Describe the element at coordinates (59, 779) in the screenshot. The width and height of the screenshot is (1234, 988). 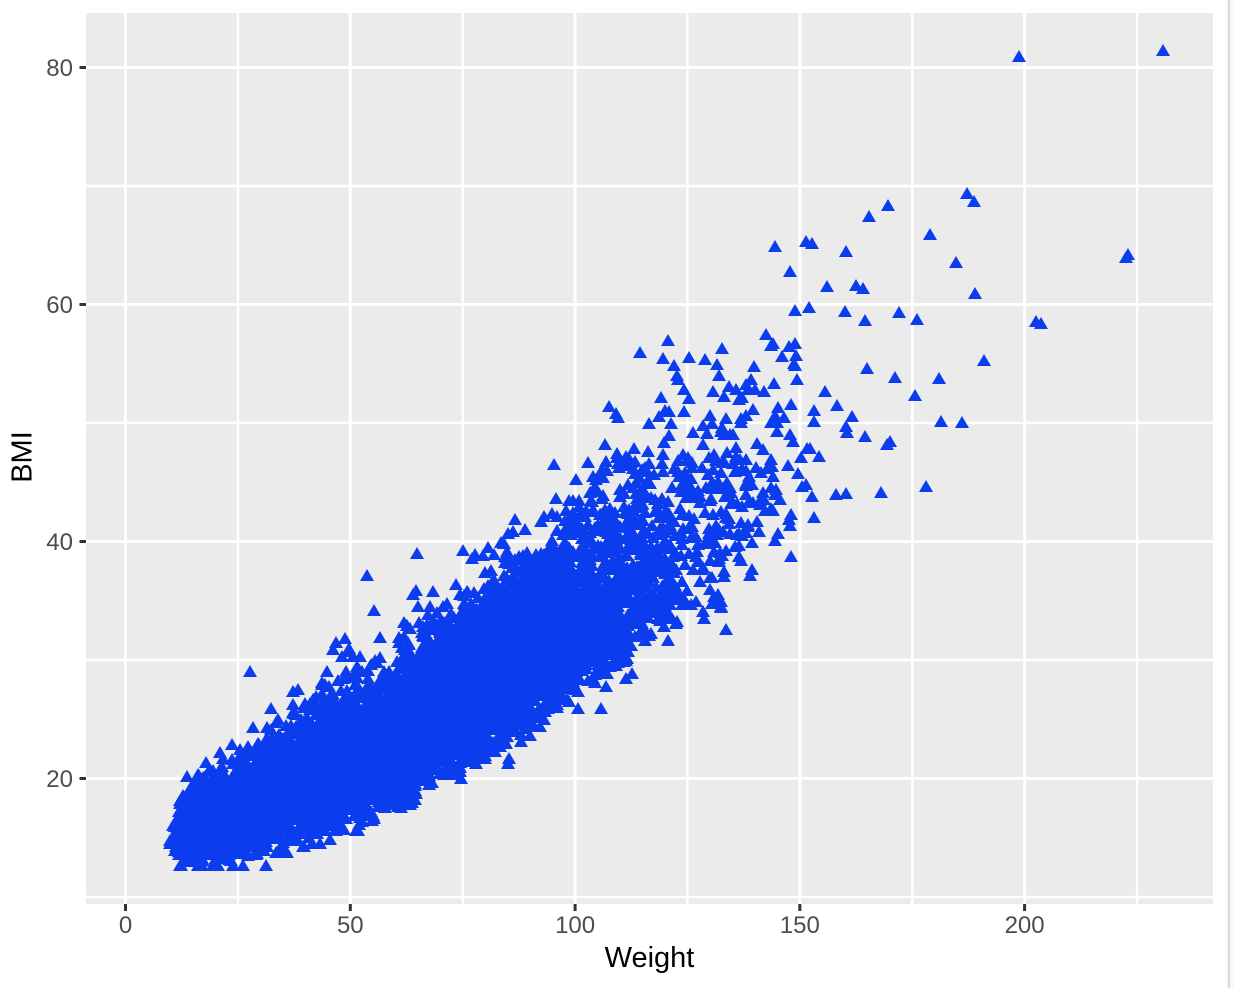
I see `svg-text: 20` at that location.